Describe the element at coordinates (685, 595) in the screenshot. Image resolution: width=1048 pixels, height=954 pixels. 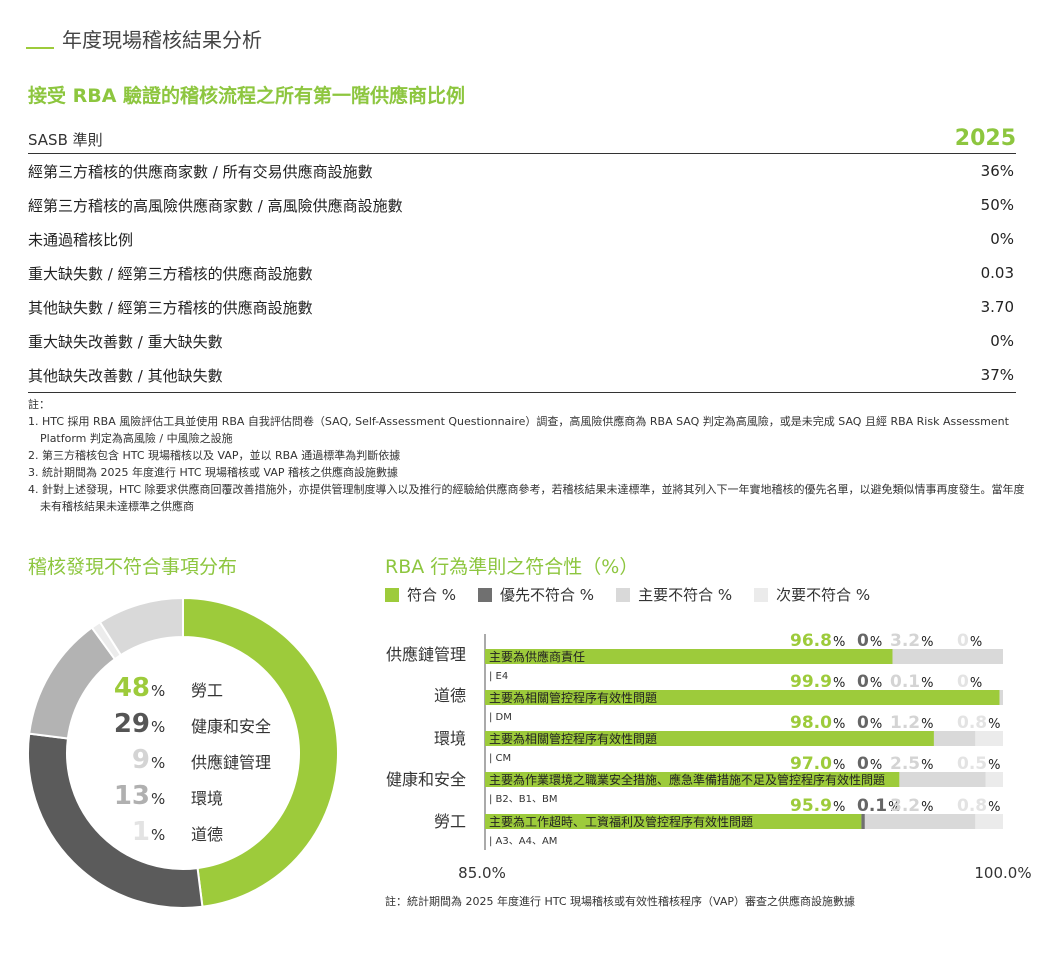
I see `legend-label: 主要不符合 %` at that location.